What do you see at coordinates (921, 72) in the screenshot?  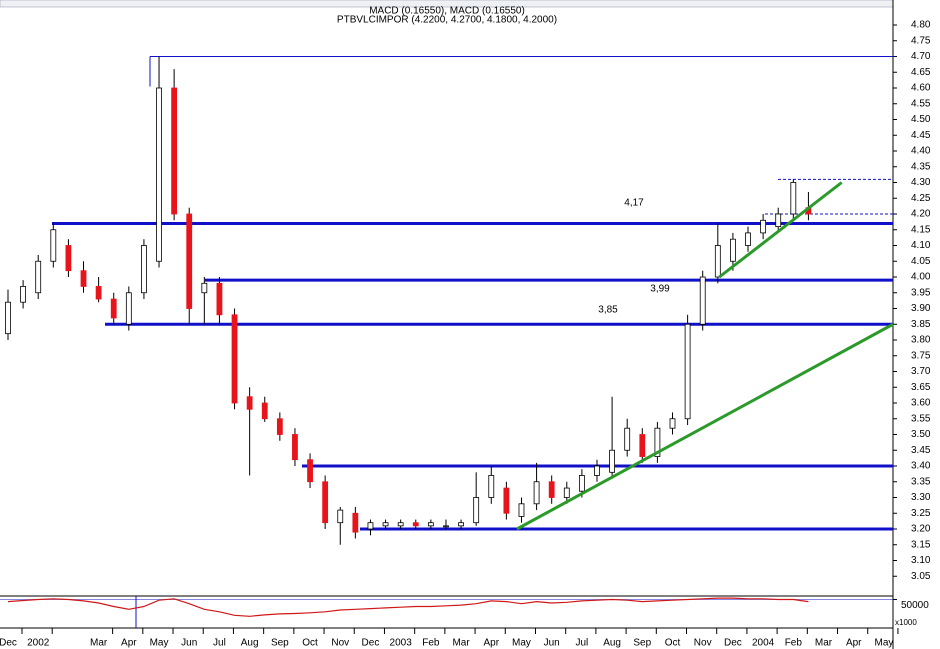 I see `y-tick-label: 4.65` at bounding box center [921, 72].